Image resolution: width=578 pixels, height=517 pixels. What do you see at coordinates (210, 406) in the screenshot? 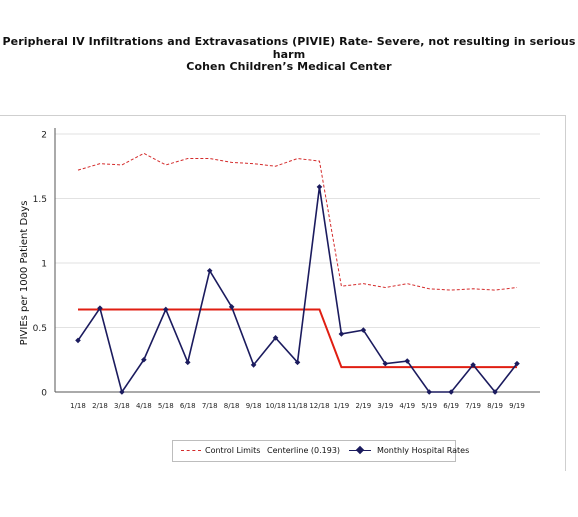
I see `x-tick-label: 7/18` at bounding box center [210, 406].